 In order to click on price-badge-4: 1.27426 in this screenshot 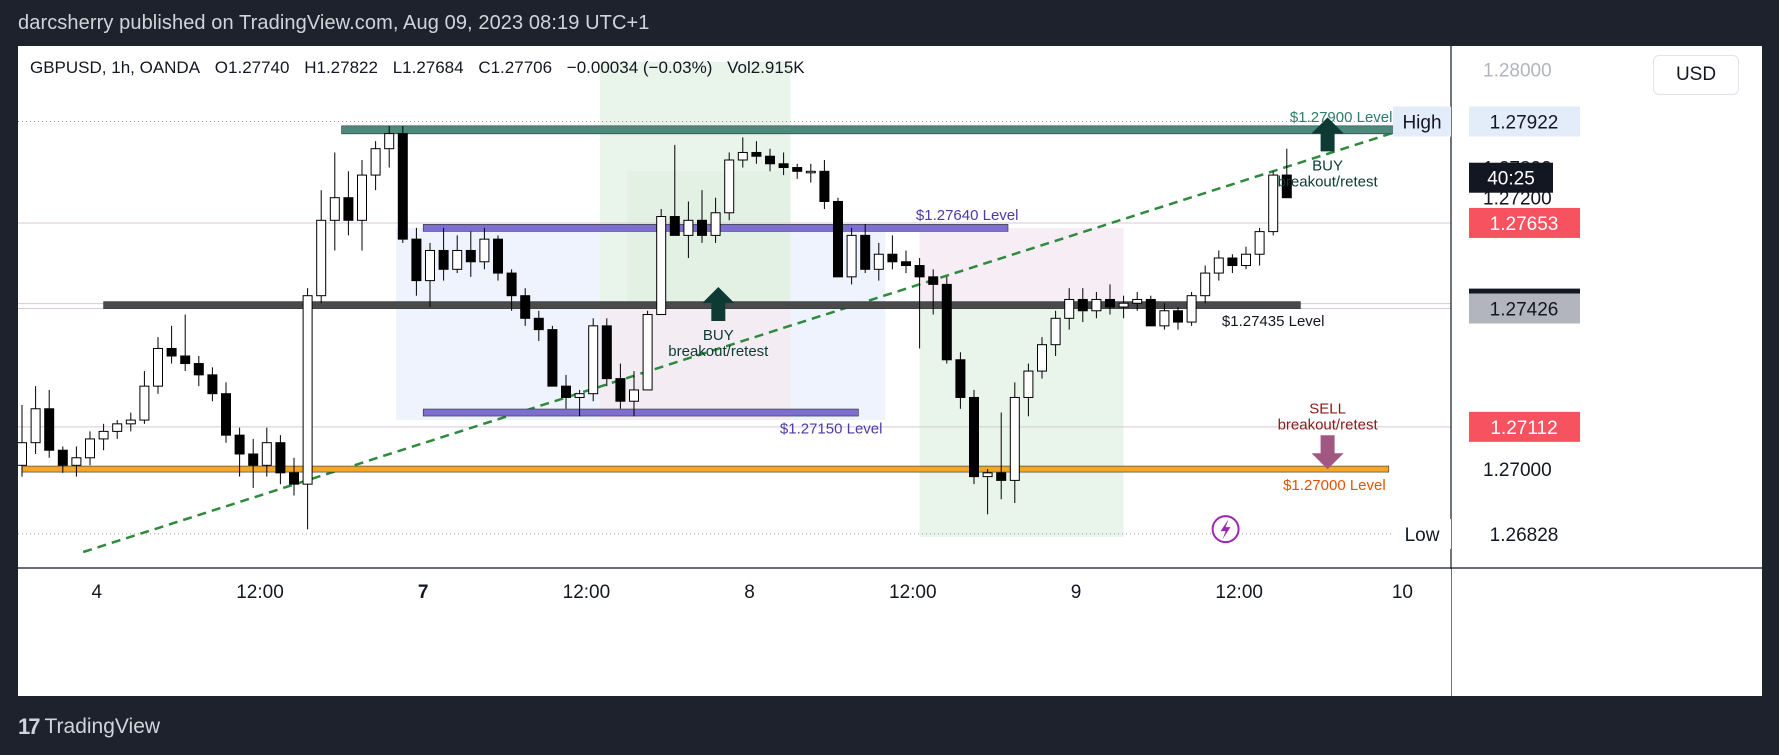, I will do `click(1524, 308)`.